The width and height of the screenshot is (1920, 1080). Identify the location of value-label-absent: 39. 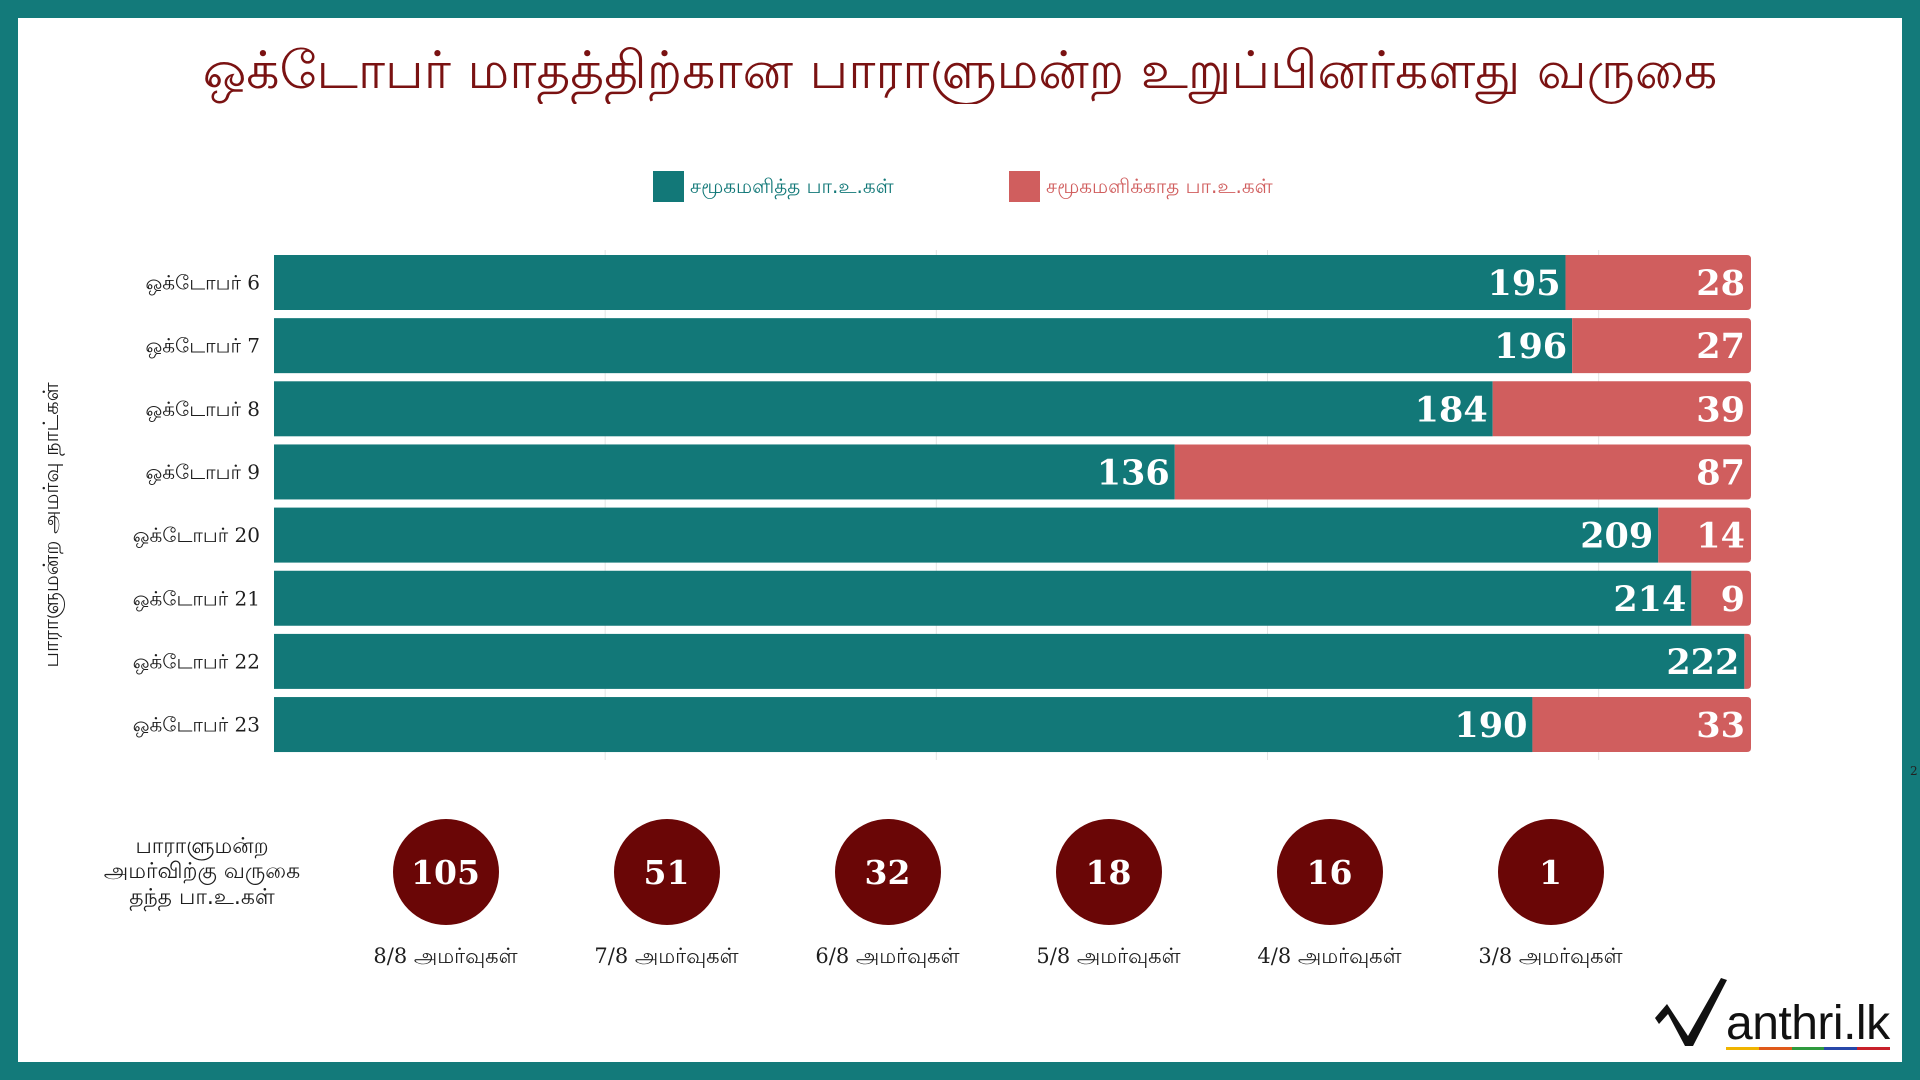
(1720, 409).